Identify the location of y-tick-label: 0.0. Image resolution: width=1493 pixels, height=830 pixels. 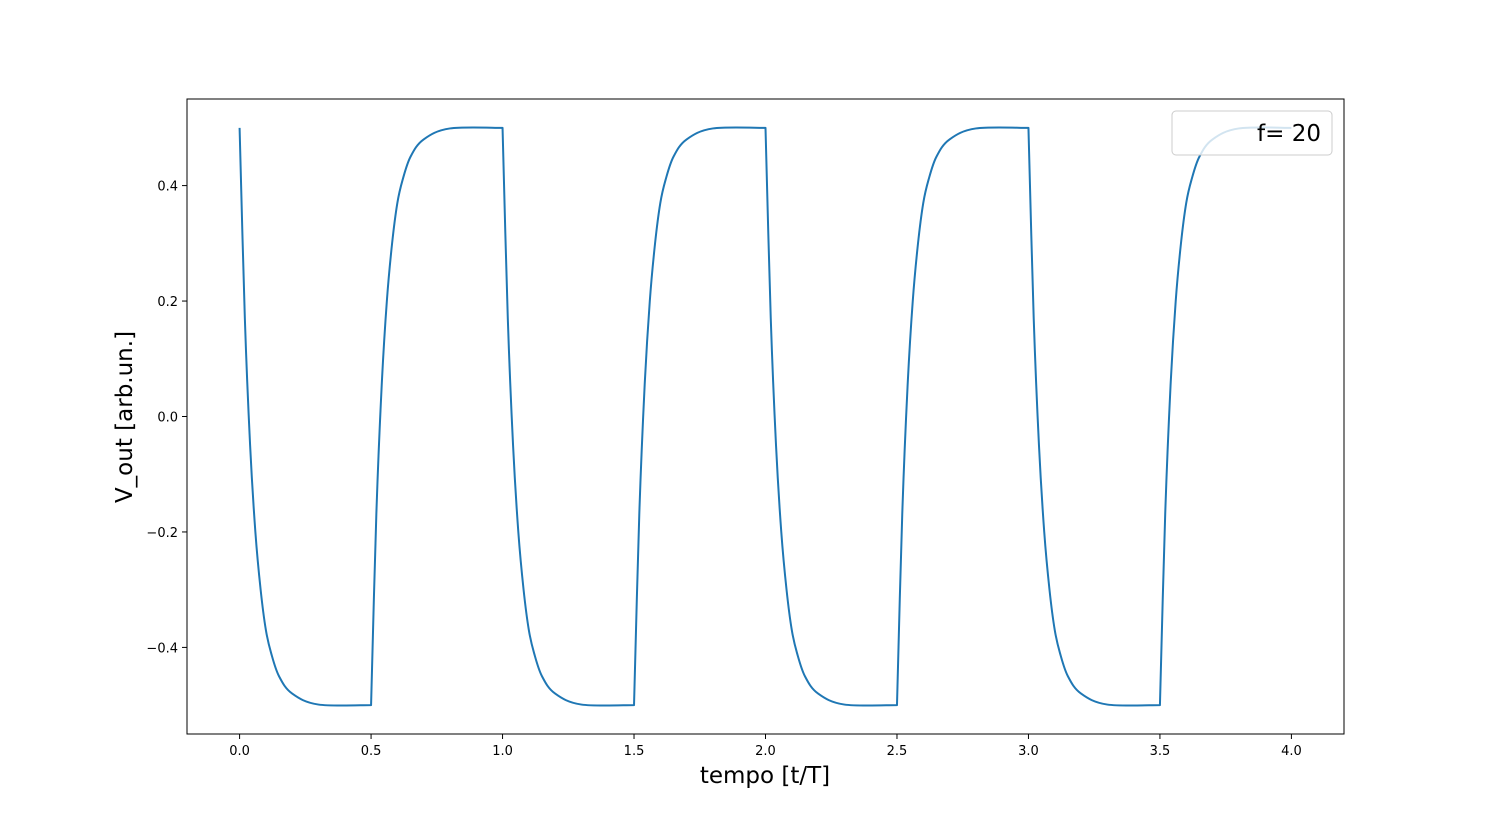
(167, 418).